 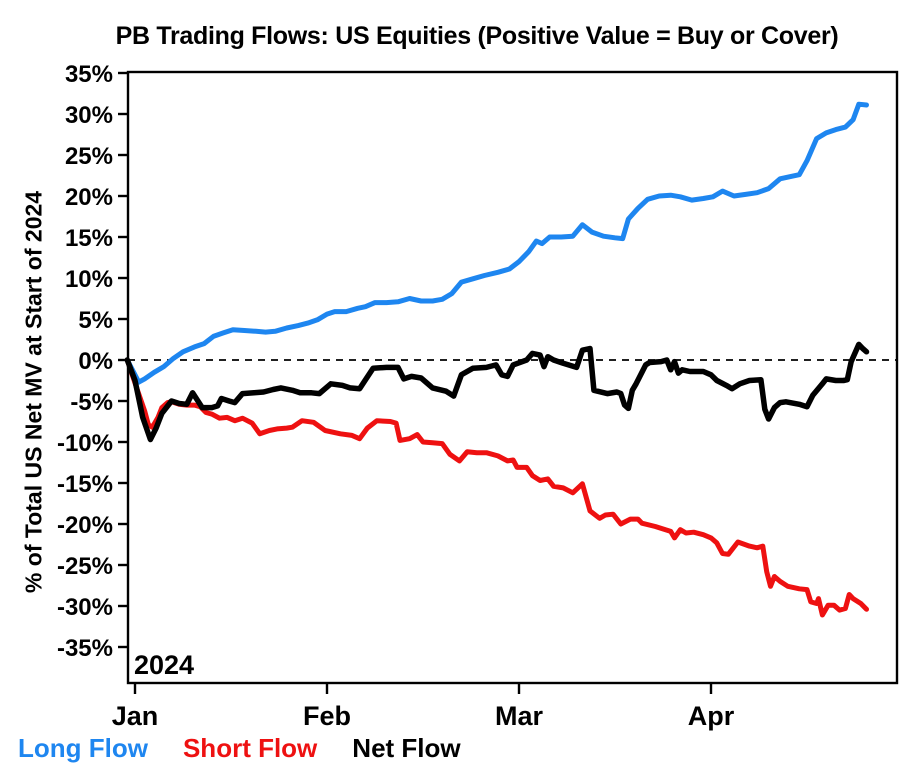 I want to click on legend-net-flow: Net Flow, so click(x=406, y=748).